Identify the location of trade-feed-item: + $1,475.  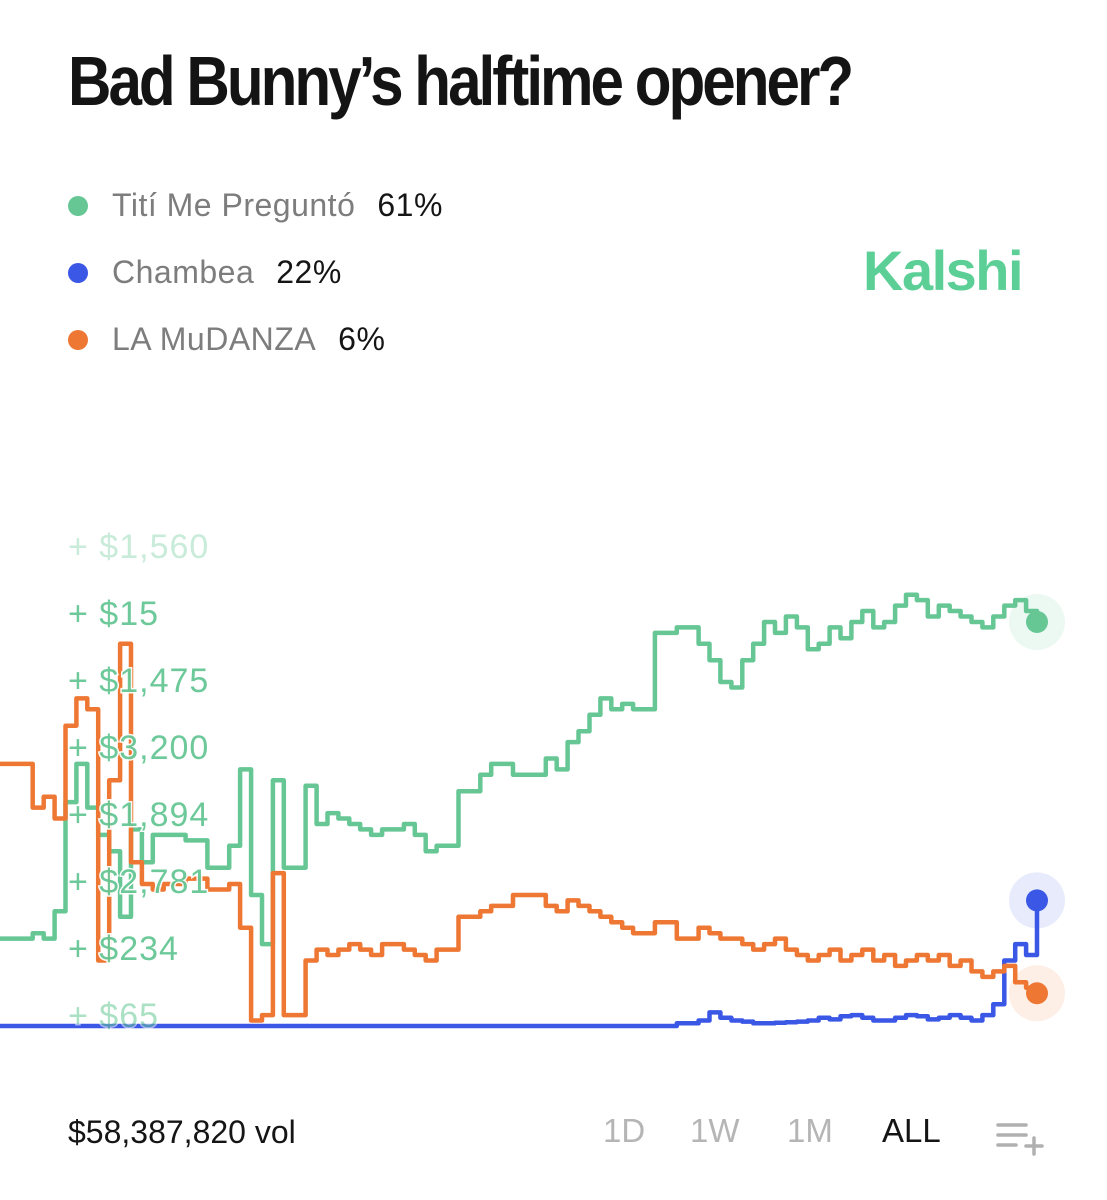
(138, 681).